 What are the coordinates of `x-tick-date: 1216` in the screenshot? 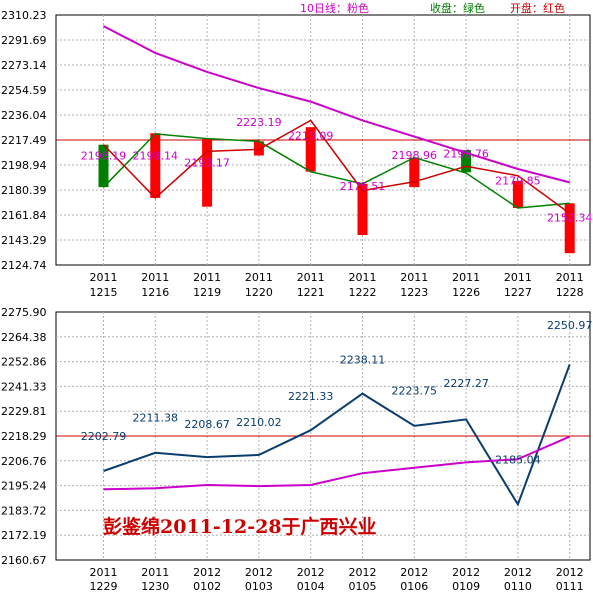 It's located at (155, 292).